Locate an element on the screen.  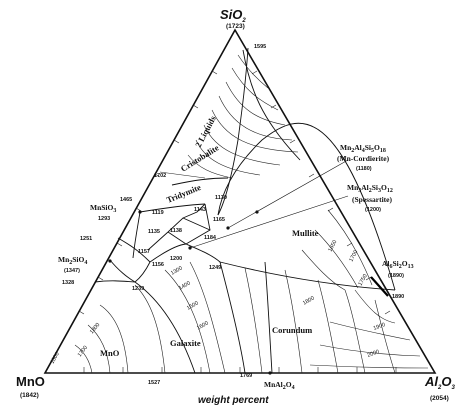
svg-text: 1119 is located at coordinates (158, 213).